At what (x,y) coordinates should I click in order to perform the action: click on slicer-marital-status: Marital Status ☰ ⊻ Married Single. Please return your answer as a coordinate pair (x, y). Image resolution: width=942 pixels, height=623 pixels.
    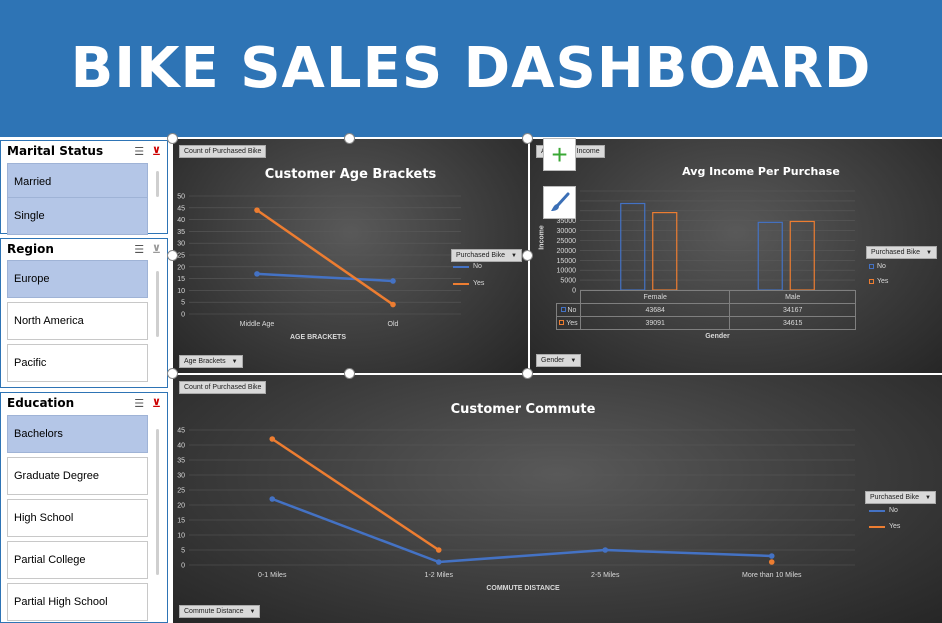
    Looking at the image, I should click on (84, 187).